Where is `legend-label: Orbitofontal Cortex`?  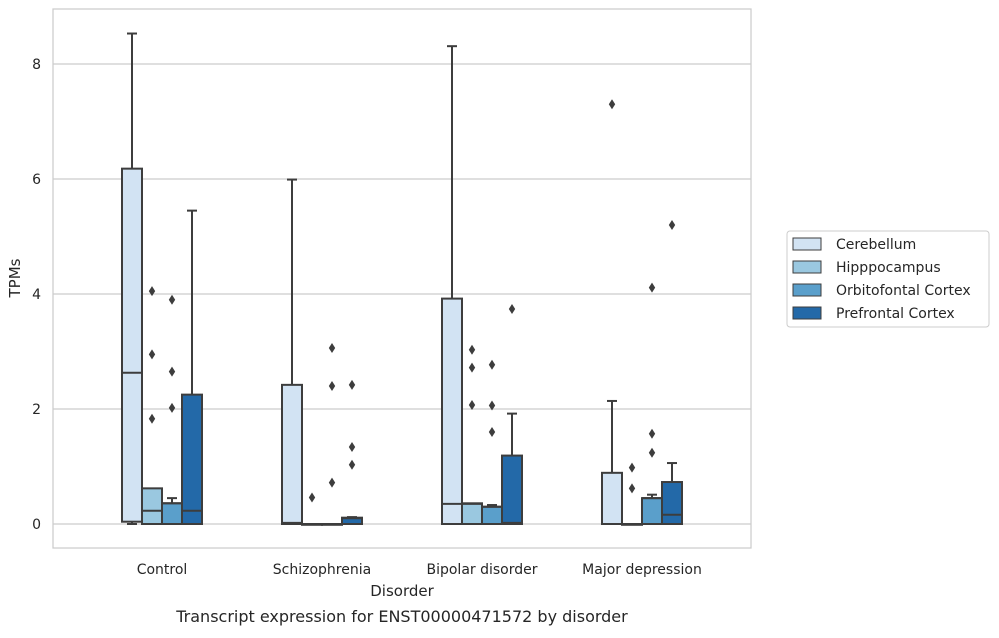
legend-label: Orbitofontal Cortex is located at coordinates (903, 291).